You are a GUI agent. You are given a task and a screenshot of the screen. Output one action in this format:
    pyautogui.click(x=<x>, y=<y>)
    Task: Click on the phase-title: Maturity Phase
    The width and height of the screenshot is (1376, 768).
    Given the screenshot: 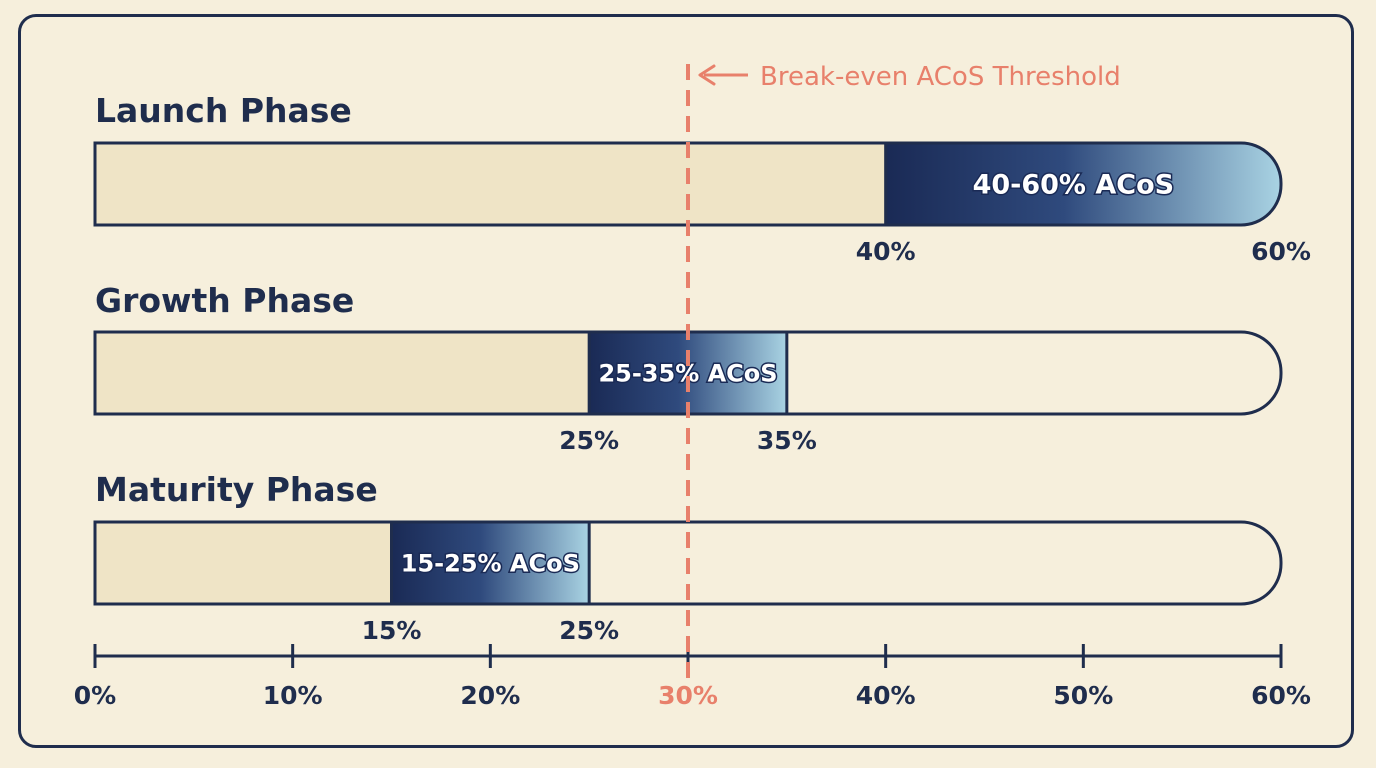 What is the action you would take?
    pyautogui.click(x=236, y=489)
    